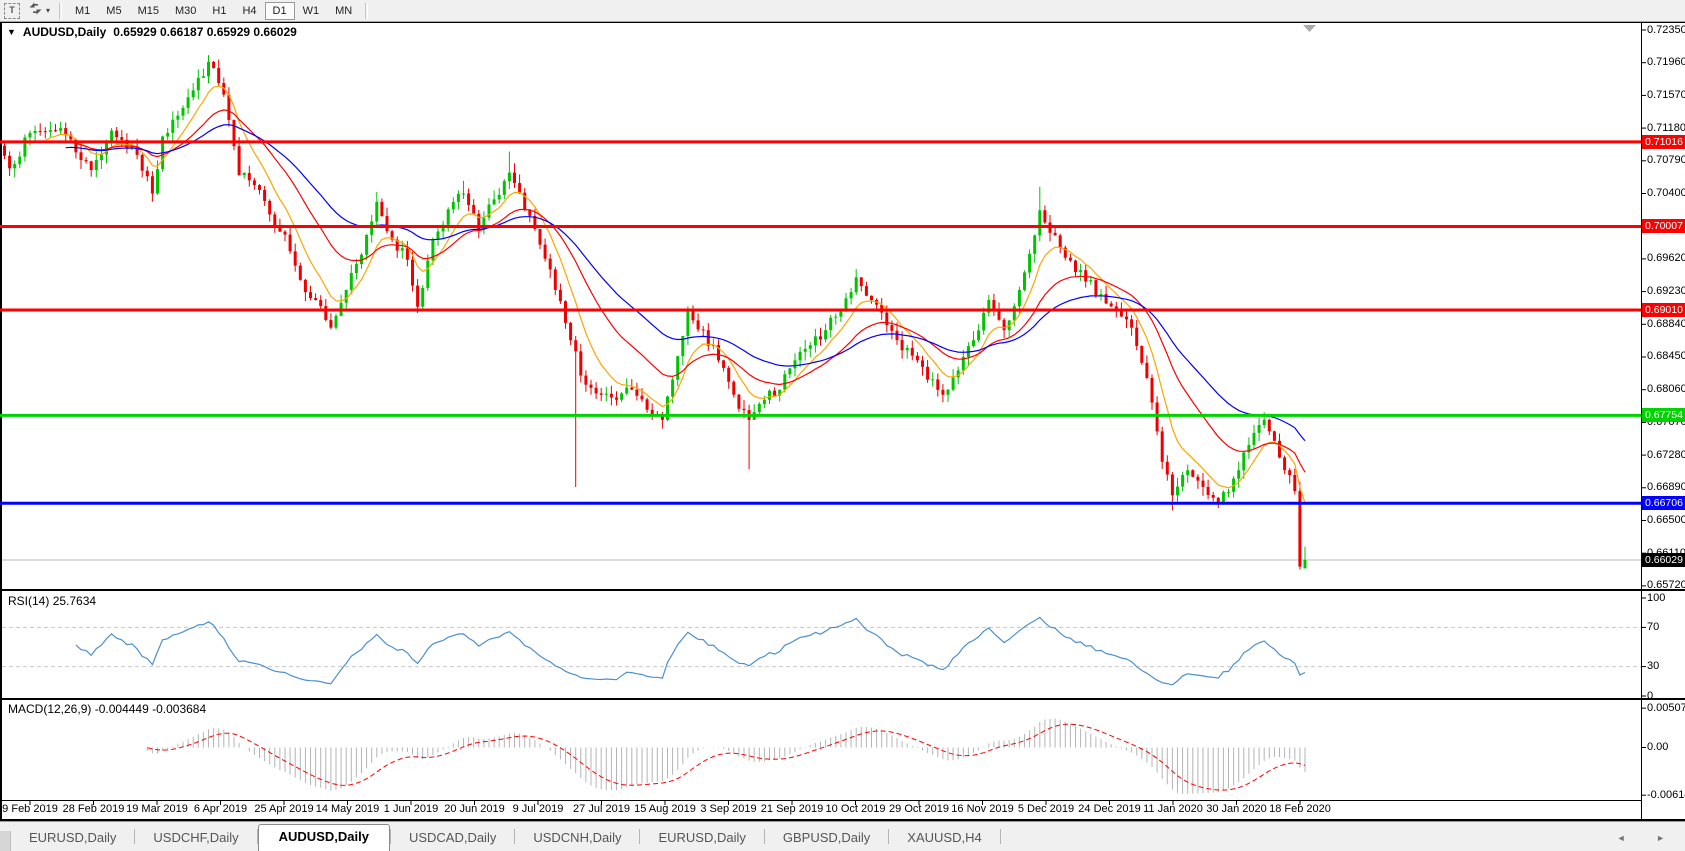 This screenshot has height=851, width=1685. Describe the element at coordinates (792, 809) in the screenshot. I see `date-axis-label: 21 Sep 2019` at that location.